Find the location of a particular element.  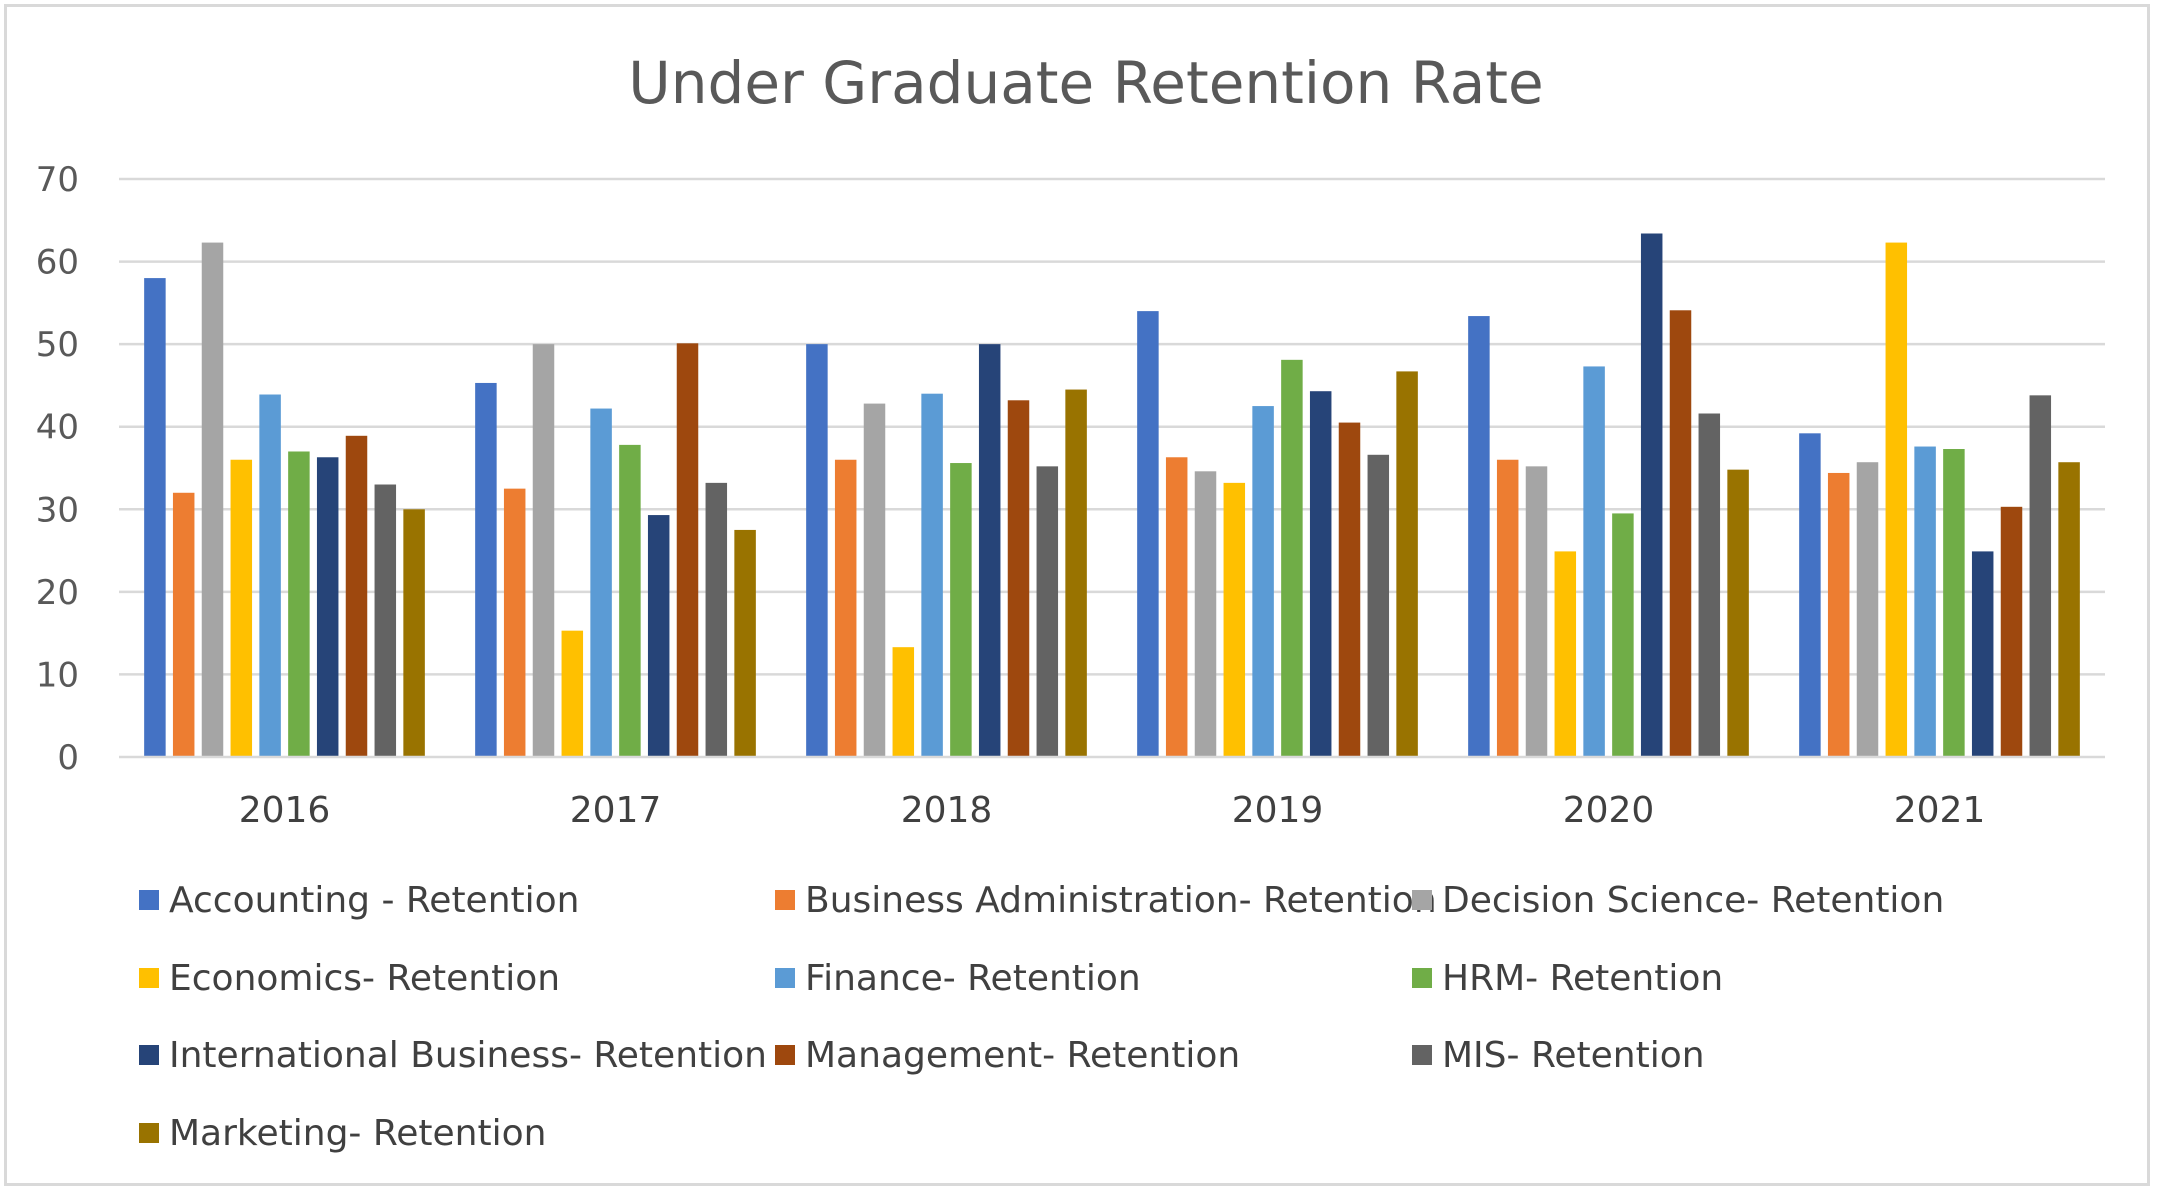

legend-item: Management- Retention is located at coordinates (1007, 1055).